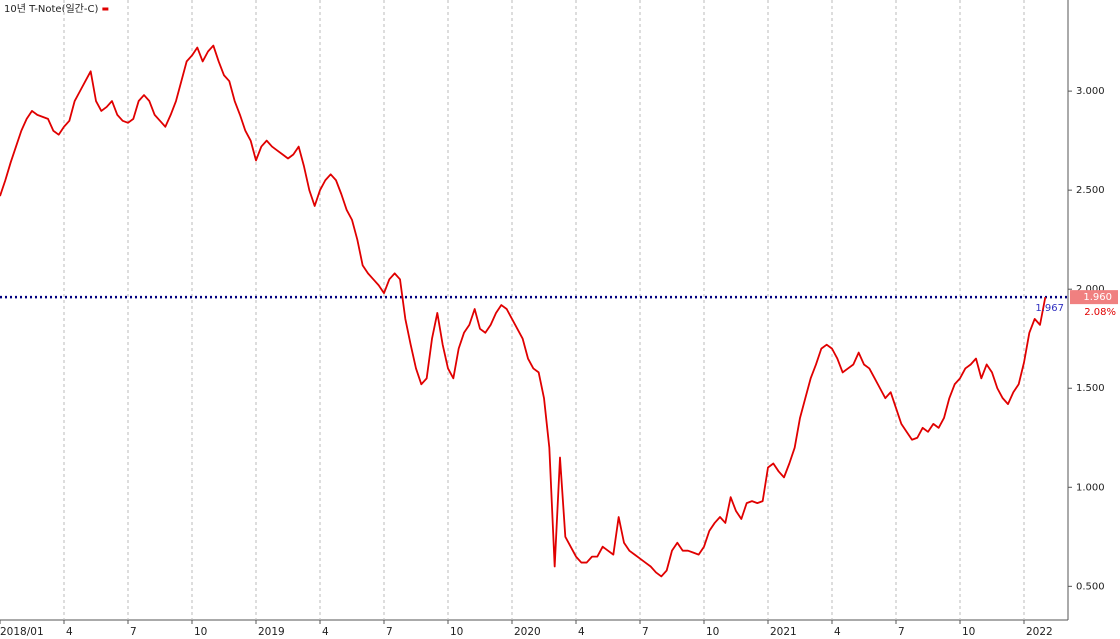 The width and height of the screenshot is (1120, 639). I want to click on reference-label-box, so click(1094, 297).